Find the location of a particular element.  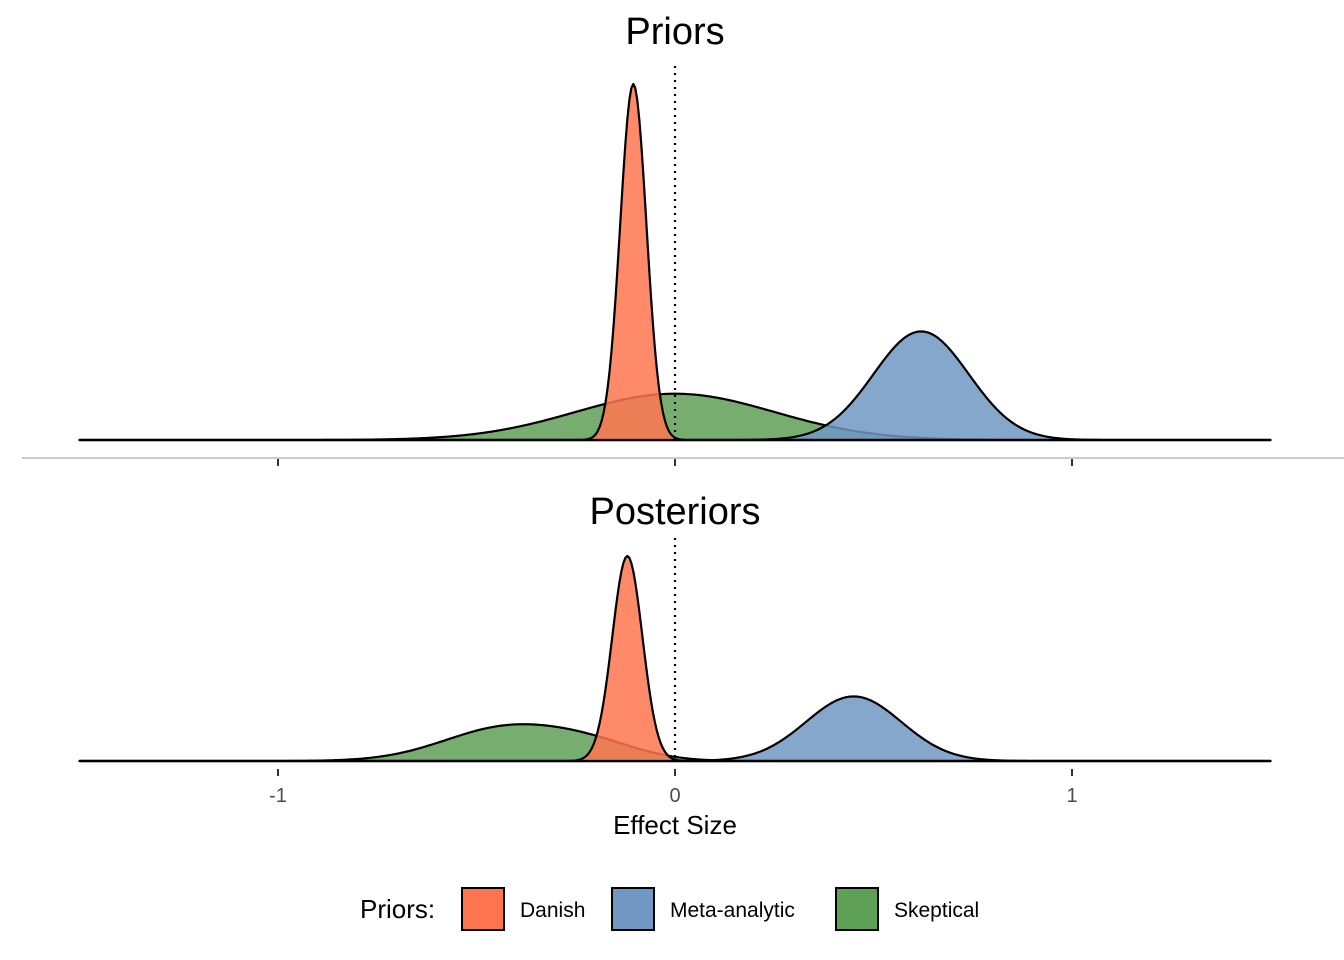

legend-label-danish: Danish is located at coordinates (552, 910).